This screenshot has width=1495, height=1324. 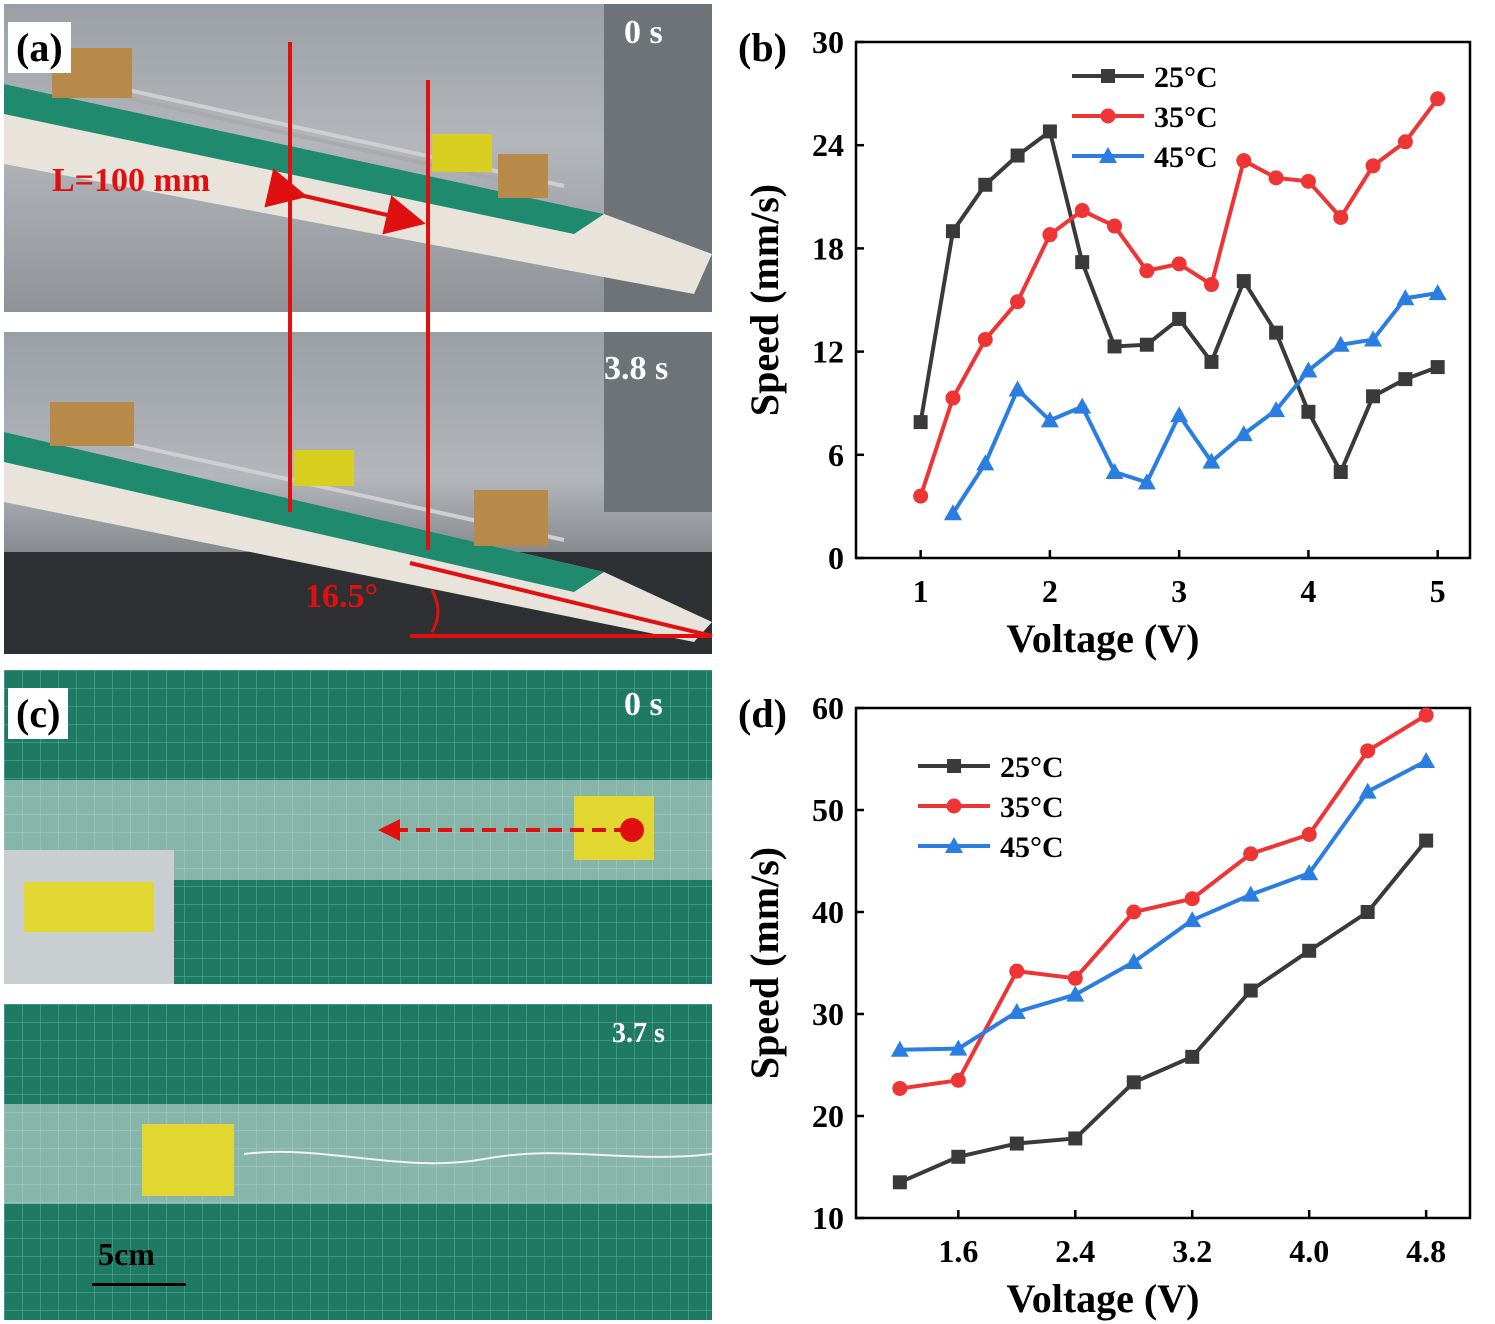 I want to click on chart-b-ytick-label: 12, so click(x=828, y=352).